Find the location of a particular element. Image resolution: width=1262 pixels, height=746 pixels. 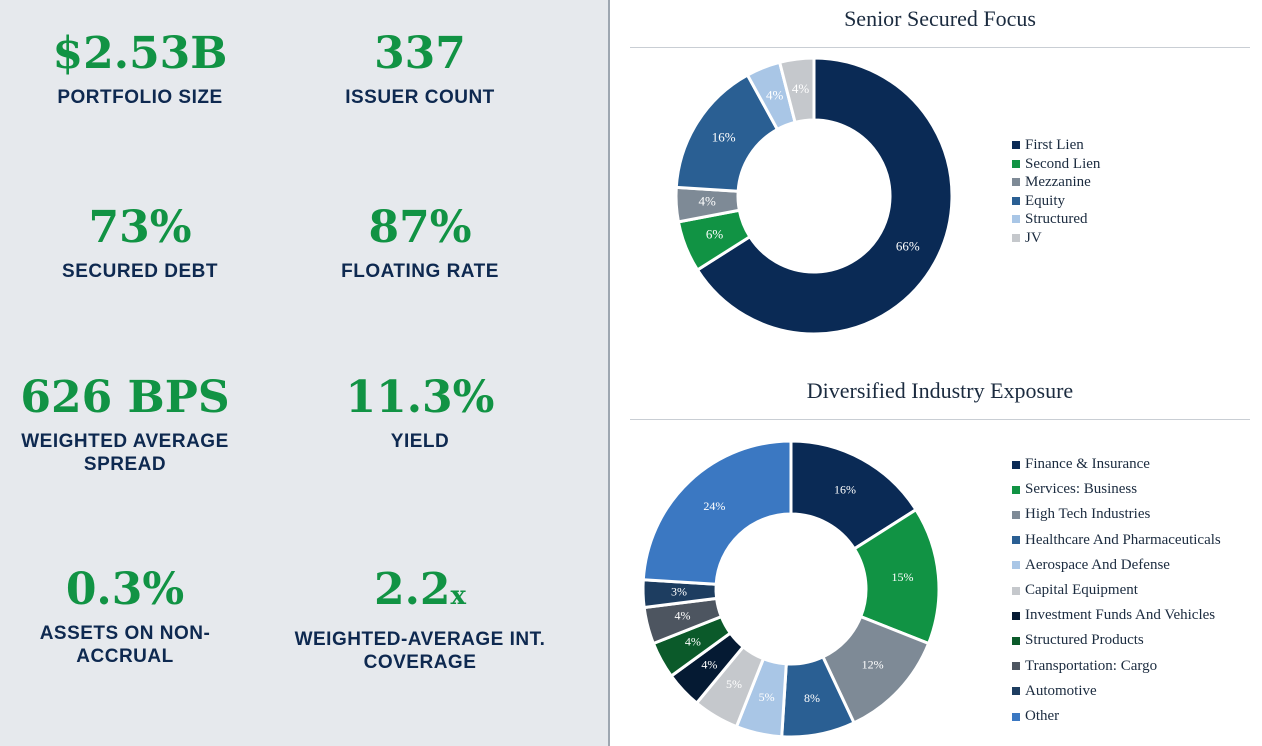

stat-value: 626 BPS is located at coordinates (125, 397).